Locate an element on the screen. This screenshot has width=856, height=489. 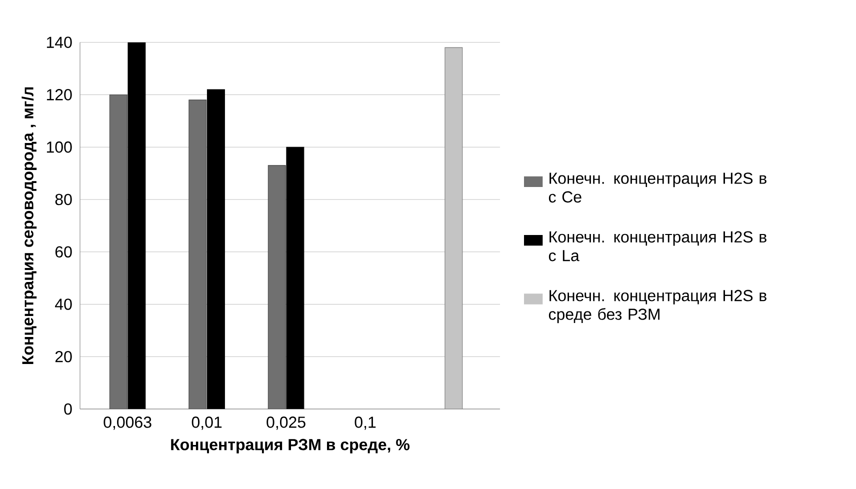
y-tick-label: 0 is located at coordinates (68, 409).